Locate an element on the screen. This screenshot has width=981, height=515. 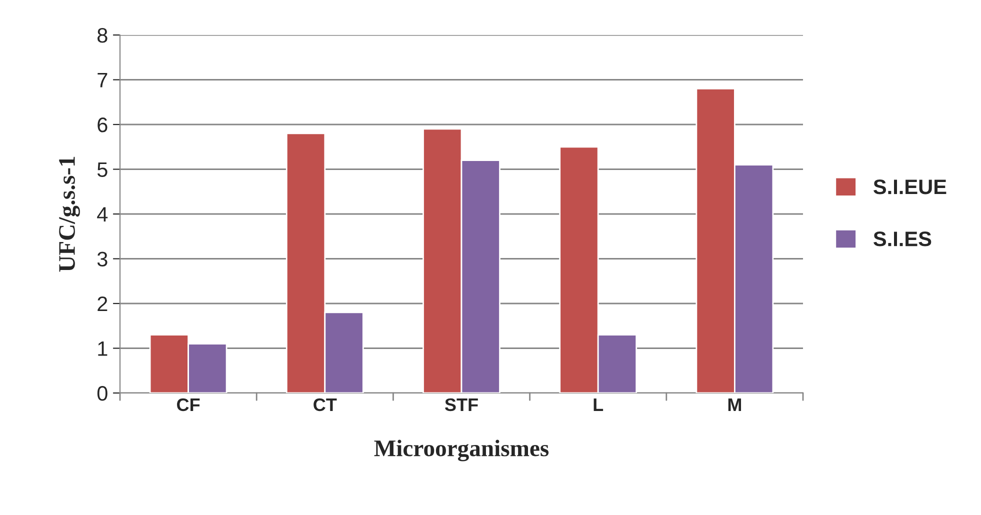
y-tick-label: 1 is located at coordinates (103, 348).